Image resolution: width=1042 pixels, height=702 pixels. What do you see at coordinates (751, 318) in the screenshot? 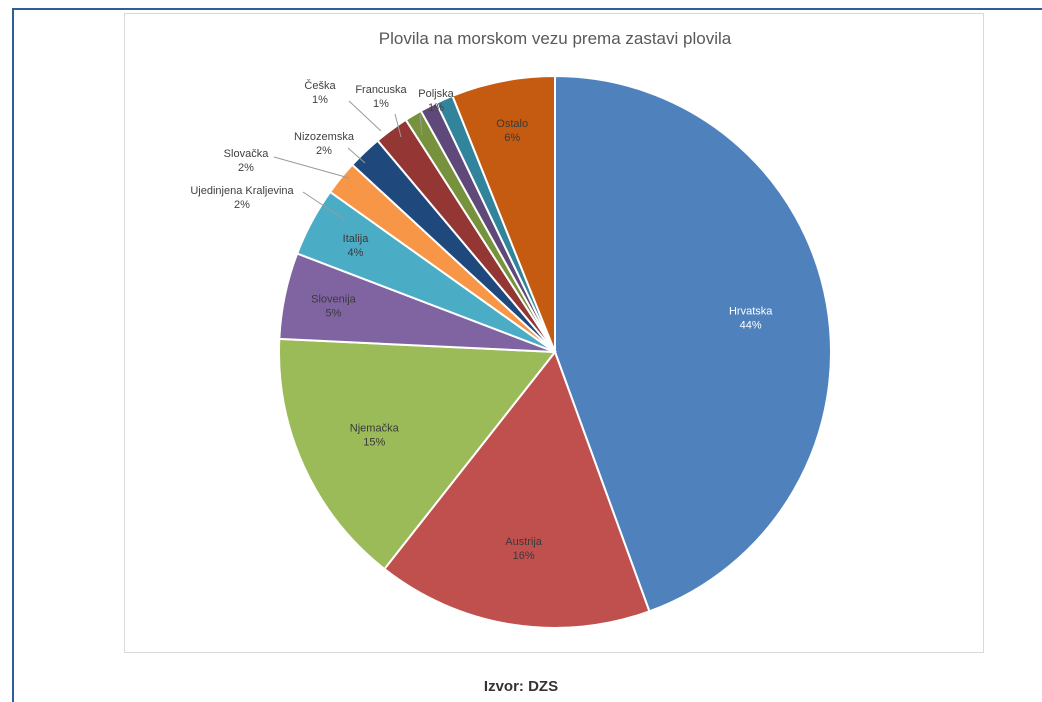
I see `slice-label: Hrvatska 44%` at bounding box center [751, 318].